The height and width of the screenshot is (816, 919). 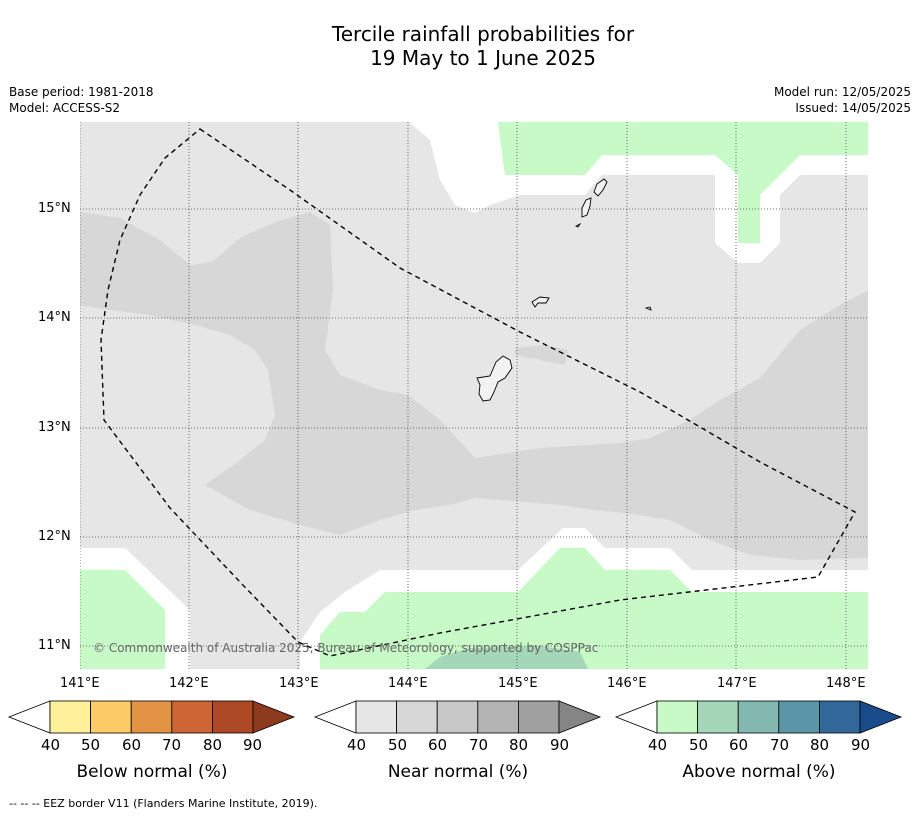 I want to click on meta-right: Model run: 12/05/2025 Issued: 14/05/2025, so click(x=842, y=100).